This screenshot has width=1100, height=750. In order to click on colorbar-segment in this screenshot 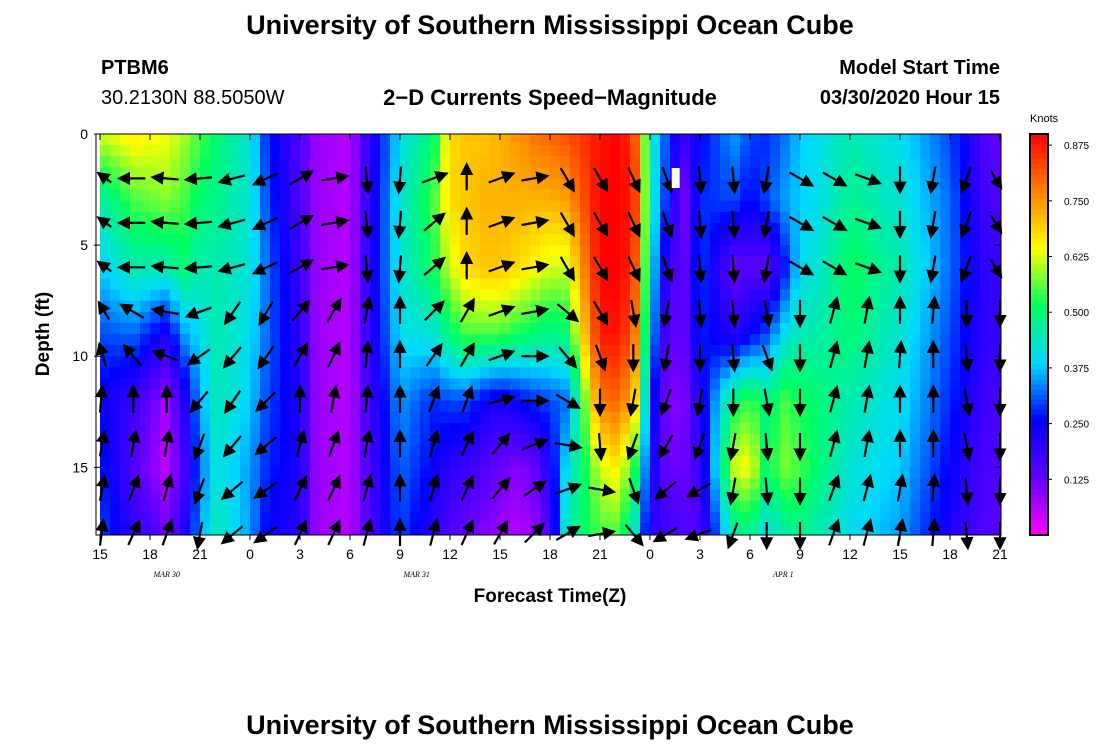, I will do `click(1039, 142)`.